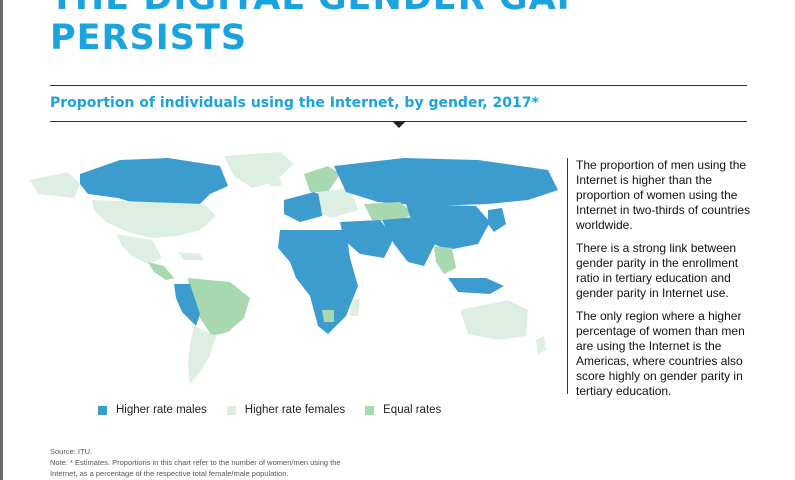 This screenshot has width=795, height=480. What do you see at coordinates (161, 410) in the screenshot?
I see `legend-label-males: Higher rate males` at bounding box center [161, 410].